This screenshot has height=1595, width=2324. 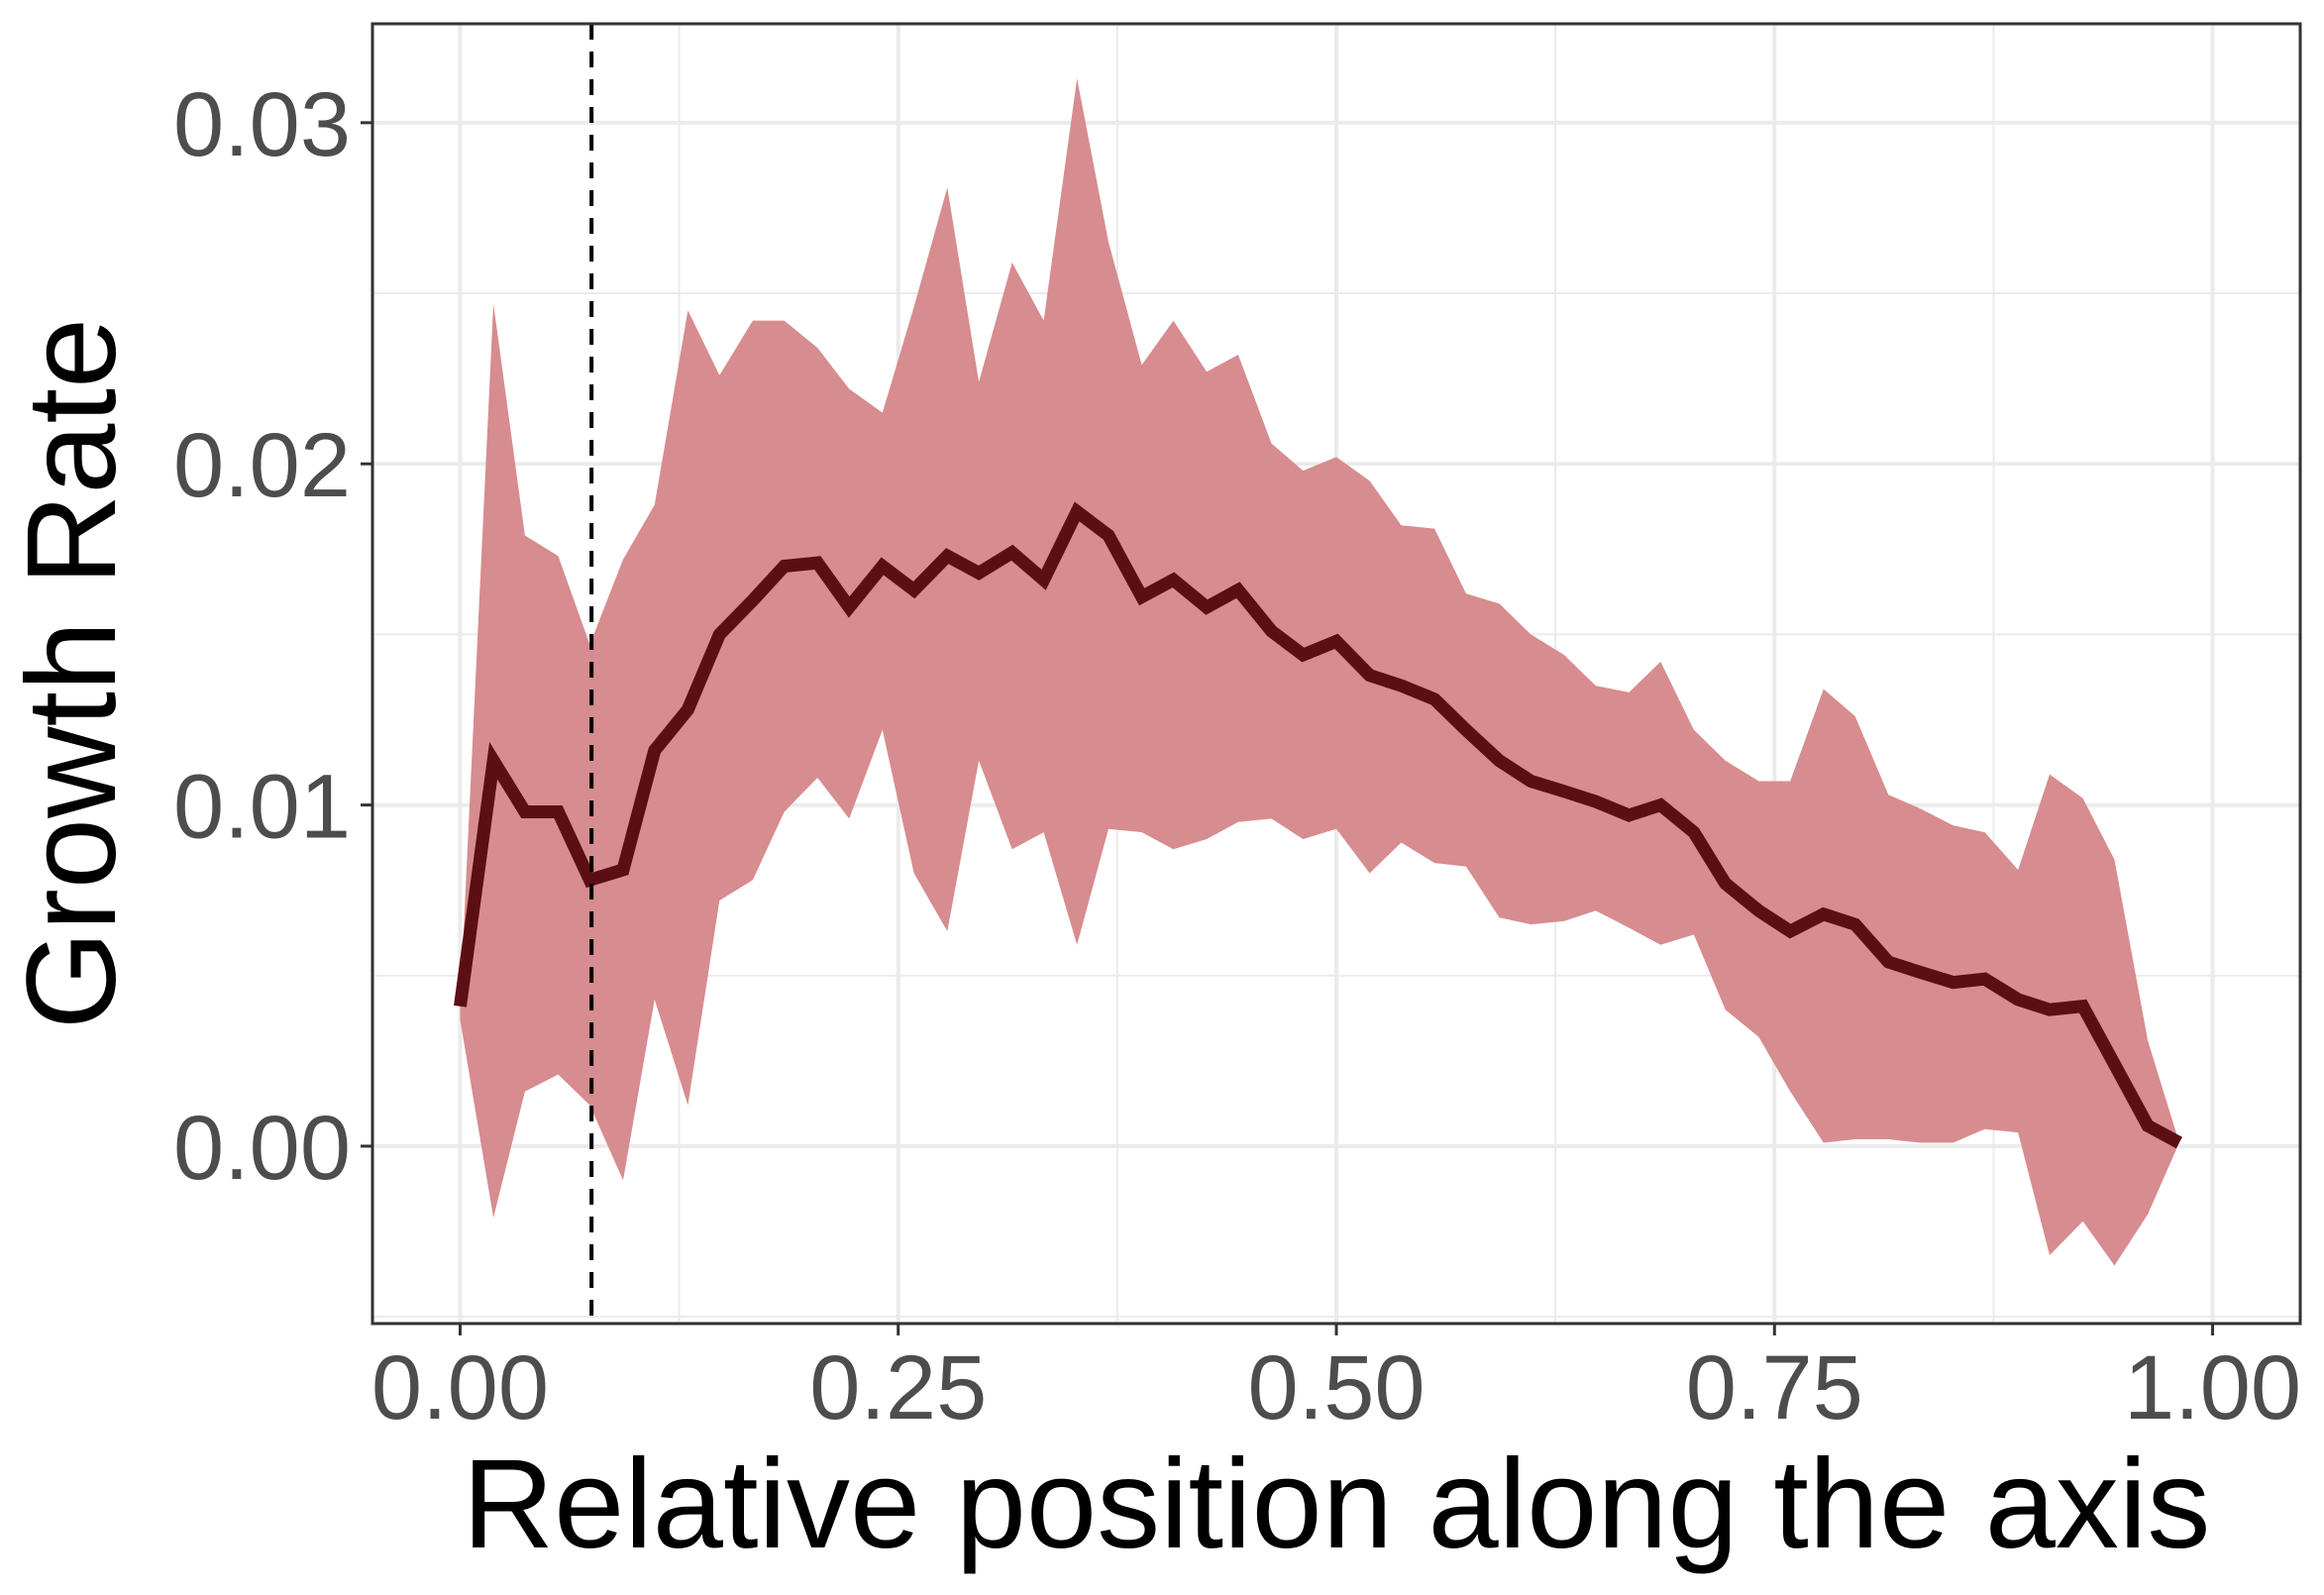 I want to click on y-tick-label: 0.02, so click(x=262, y=465).